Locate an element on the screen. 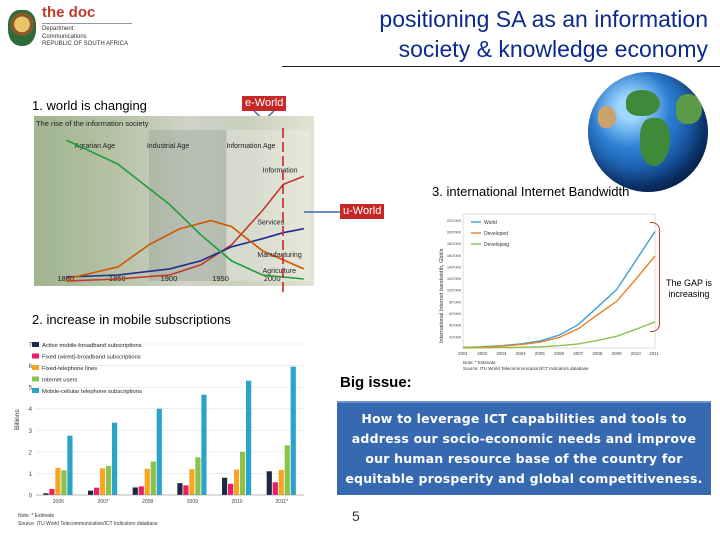 The height and width of the screenshot is (540, 720). section-bandwidth: 3. international Internet Bandwidth is located at coordinates (531, 191).